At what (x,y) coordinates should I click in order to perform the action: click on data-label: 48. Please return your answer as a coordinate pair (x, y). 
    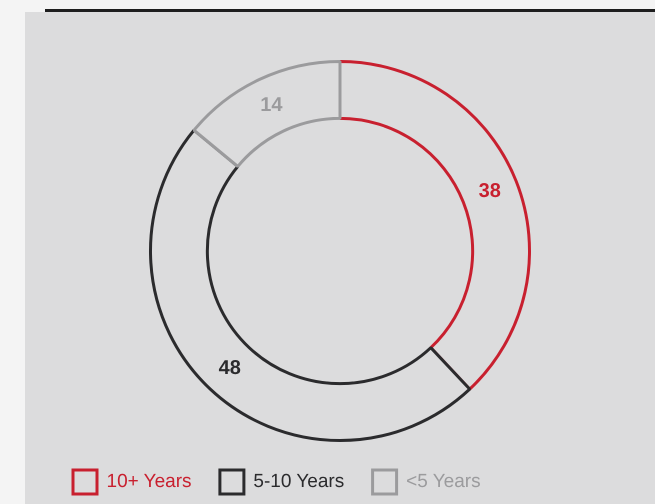
    Looking at the image, I should click on (229, 367).